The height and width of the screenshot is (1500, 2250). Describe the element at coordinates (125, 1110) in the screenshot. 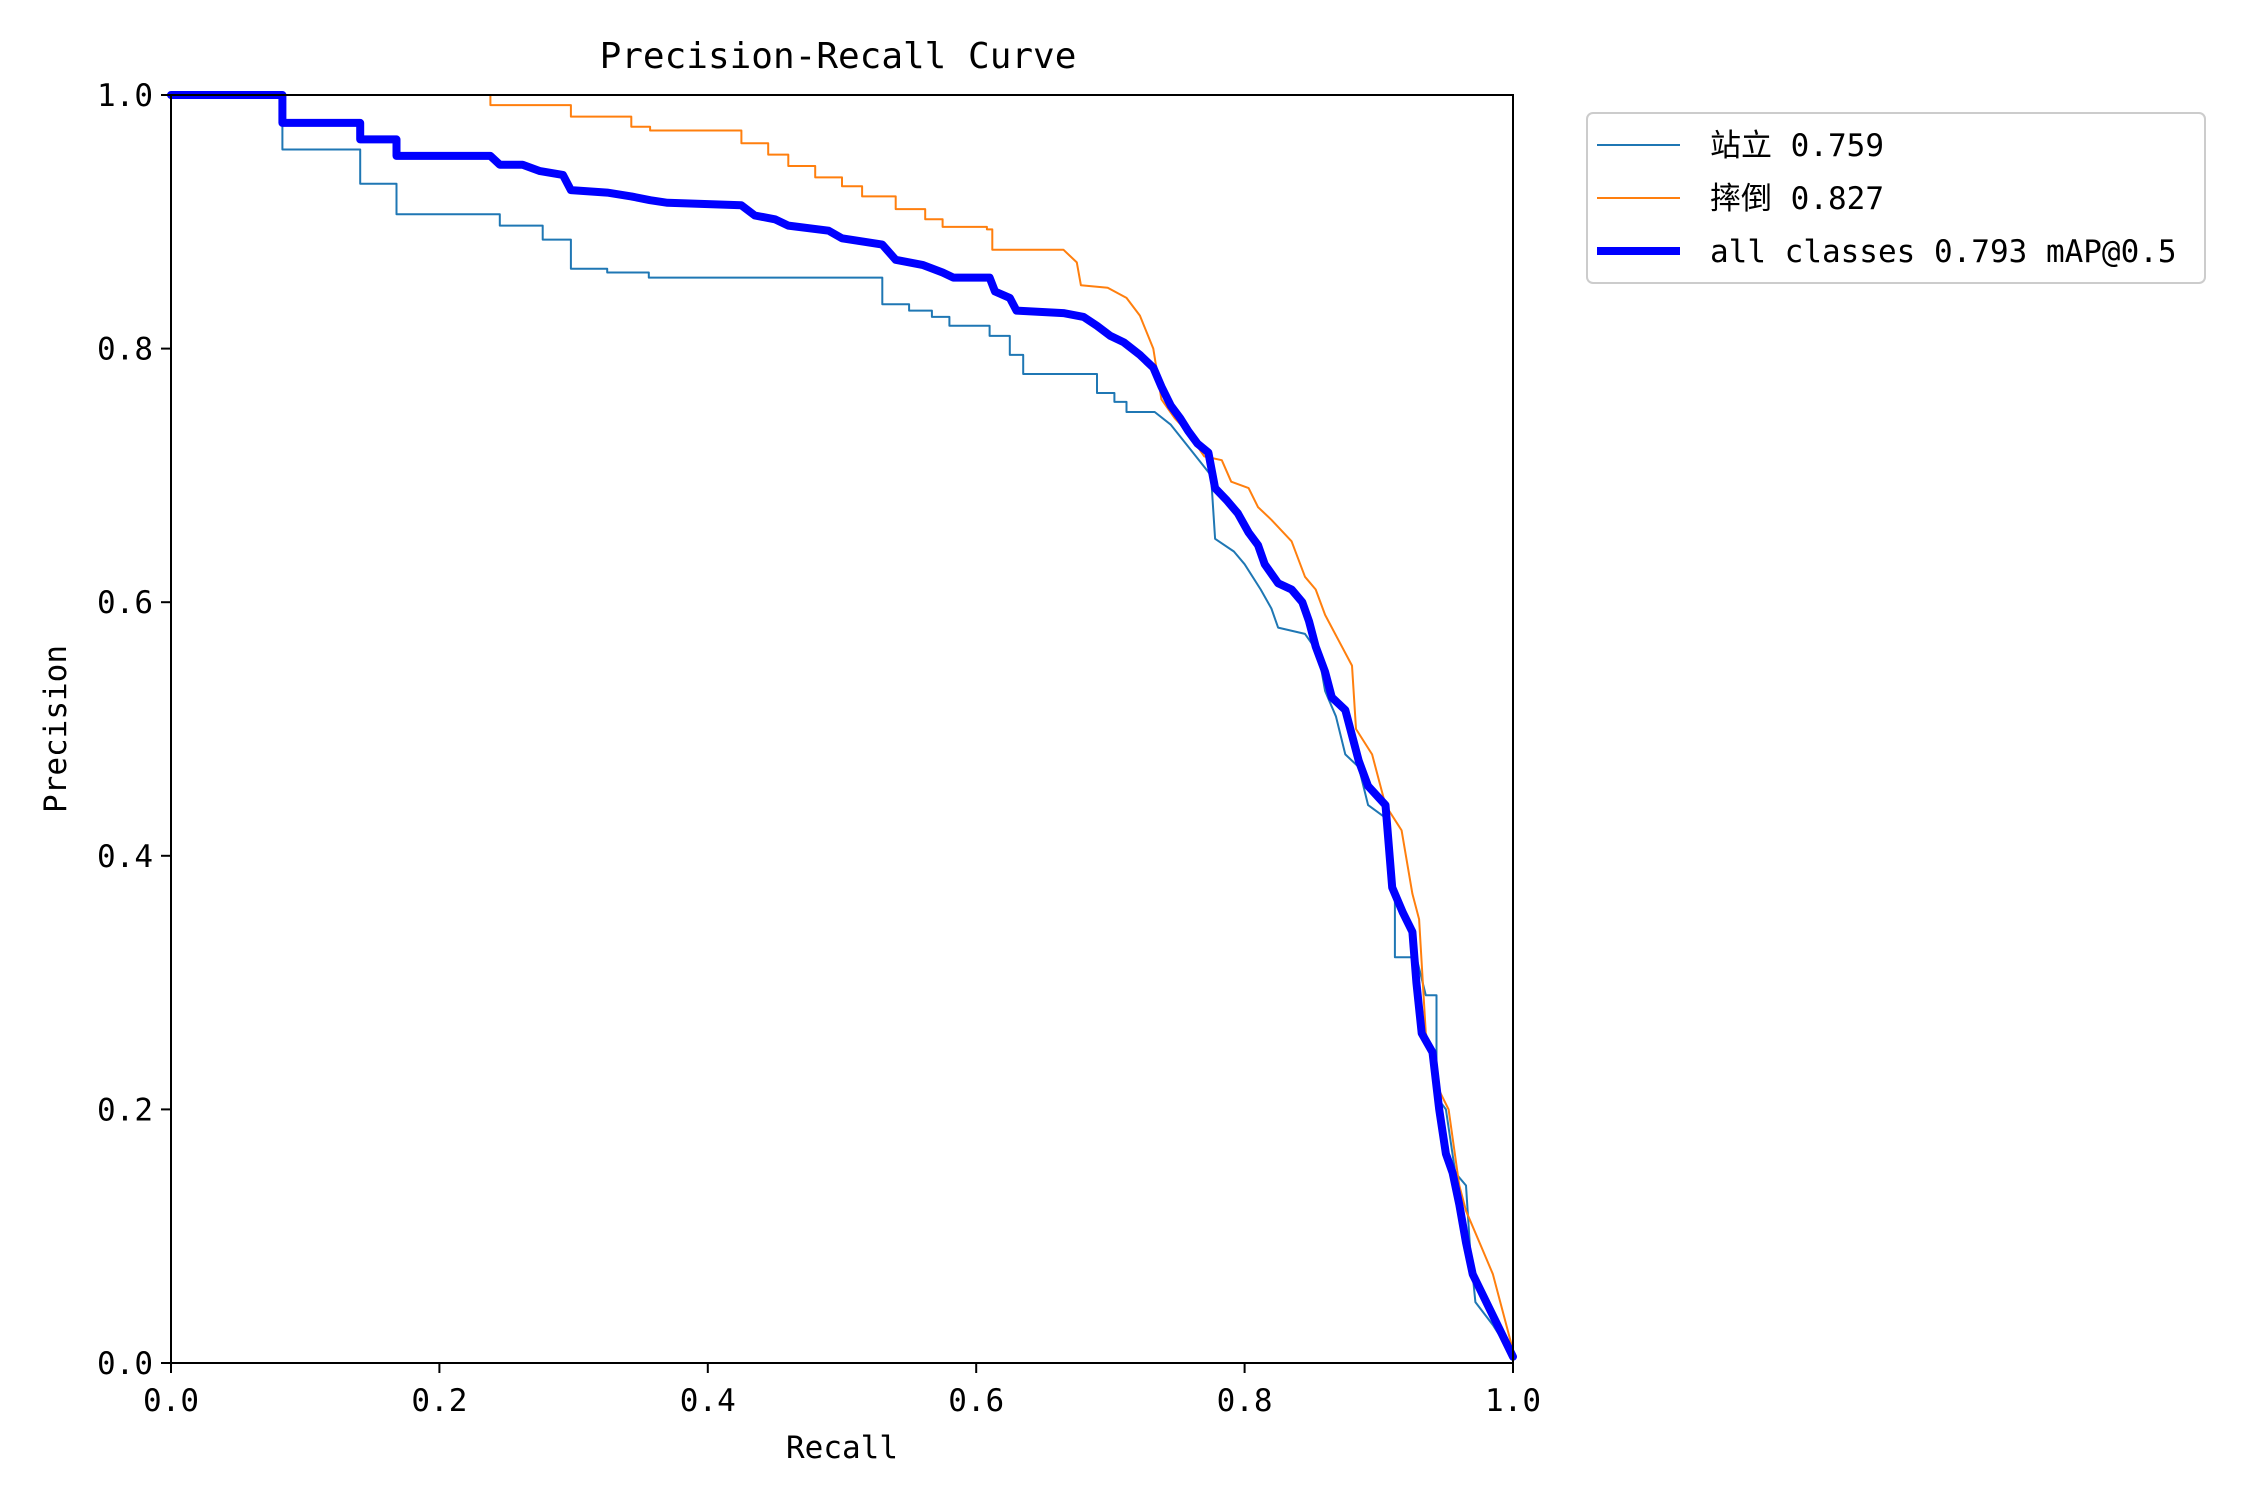

I see `y-tick-label: 0.2` at that location.